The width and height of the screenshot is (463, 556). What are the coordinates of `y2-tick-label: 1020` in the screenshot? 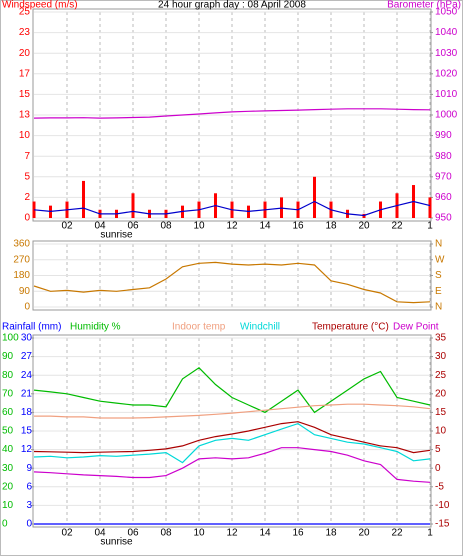 It's located at (446, 73).